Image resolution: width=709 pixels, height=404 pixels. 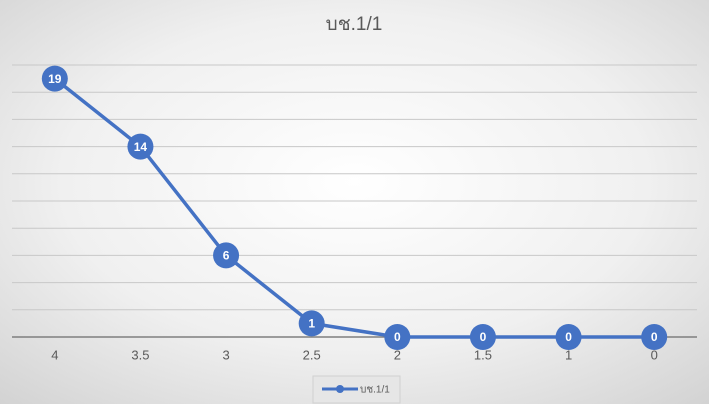 I want to click on data-label: 19, so click(x=55, y=79).